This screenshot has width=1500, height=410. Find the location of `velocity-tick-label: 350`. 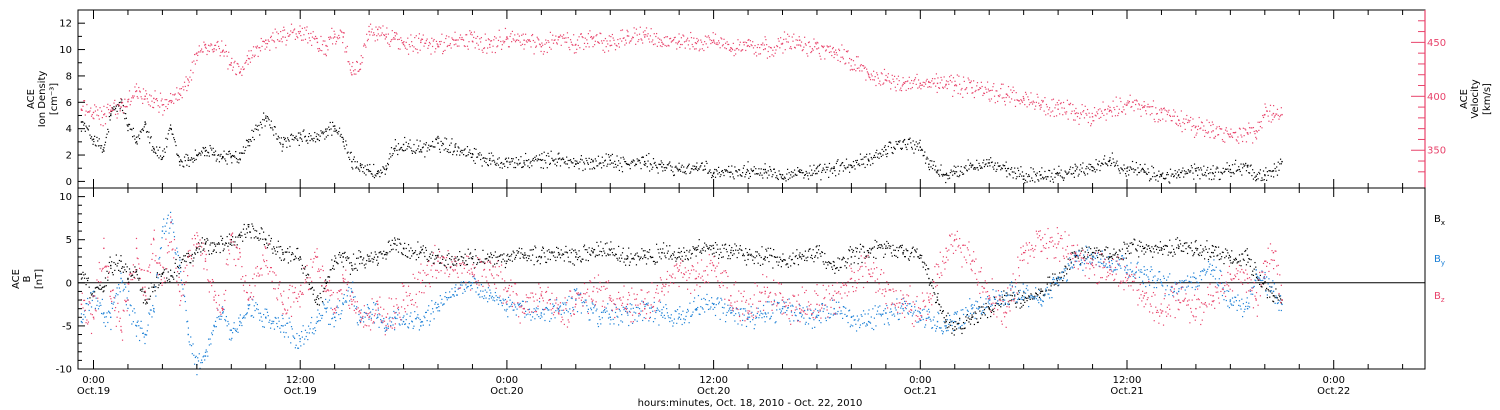

velocity-tick-label: 350 is located at coordinates (1436, 151).